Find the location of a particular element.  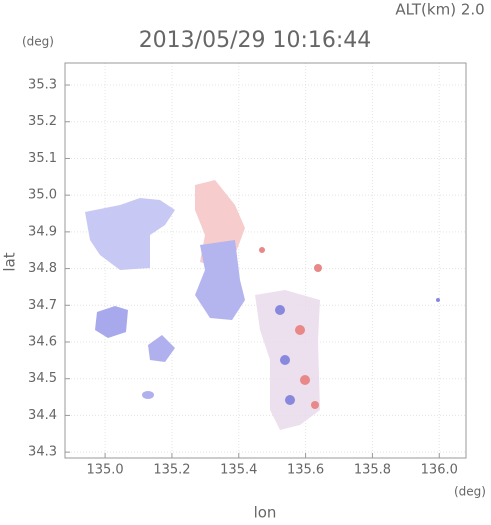

x-tick-label: 135.4 is located at coordinates (238, 470).